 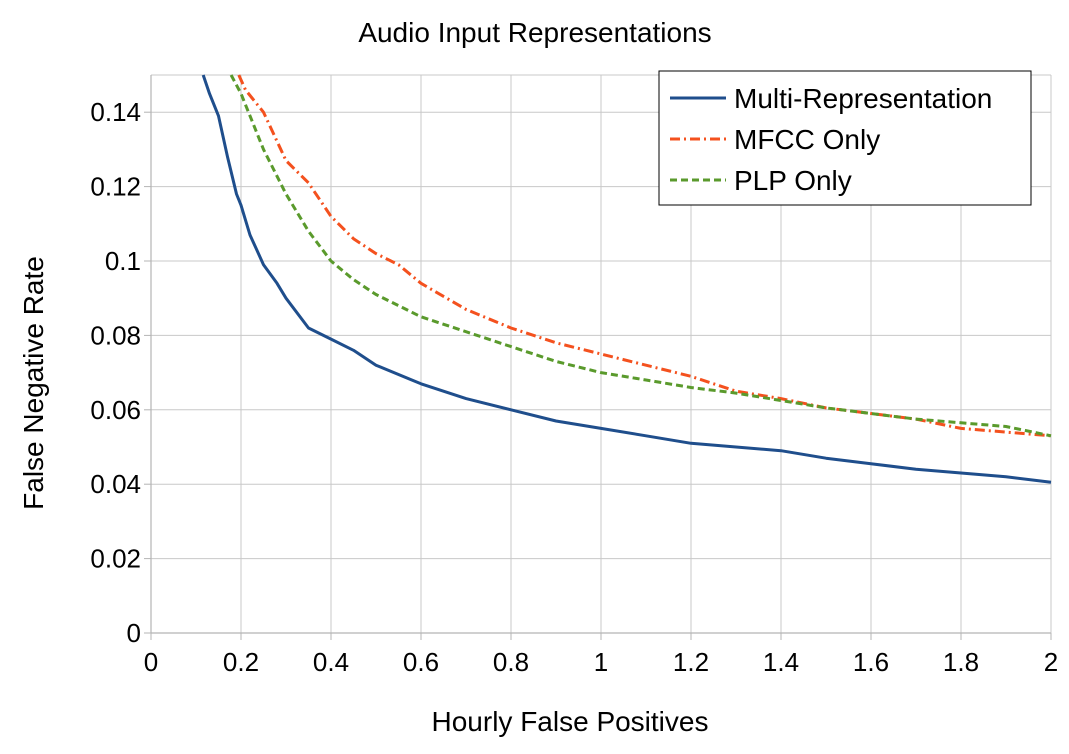 I want to click on legend: Multi-Representation MFCC Only PLP Only, so click(x=845, y=138).